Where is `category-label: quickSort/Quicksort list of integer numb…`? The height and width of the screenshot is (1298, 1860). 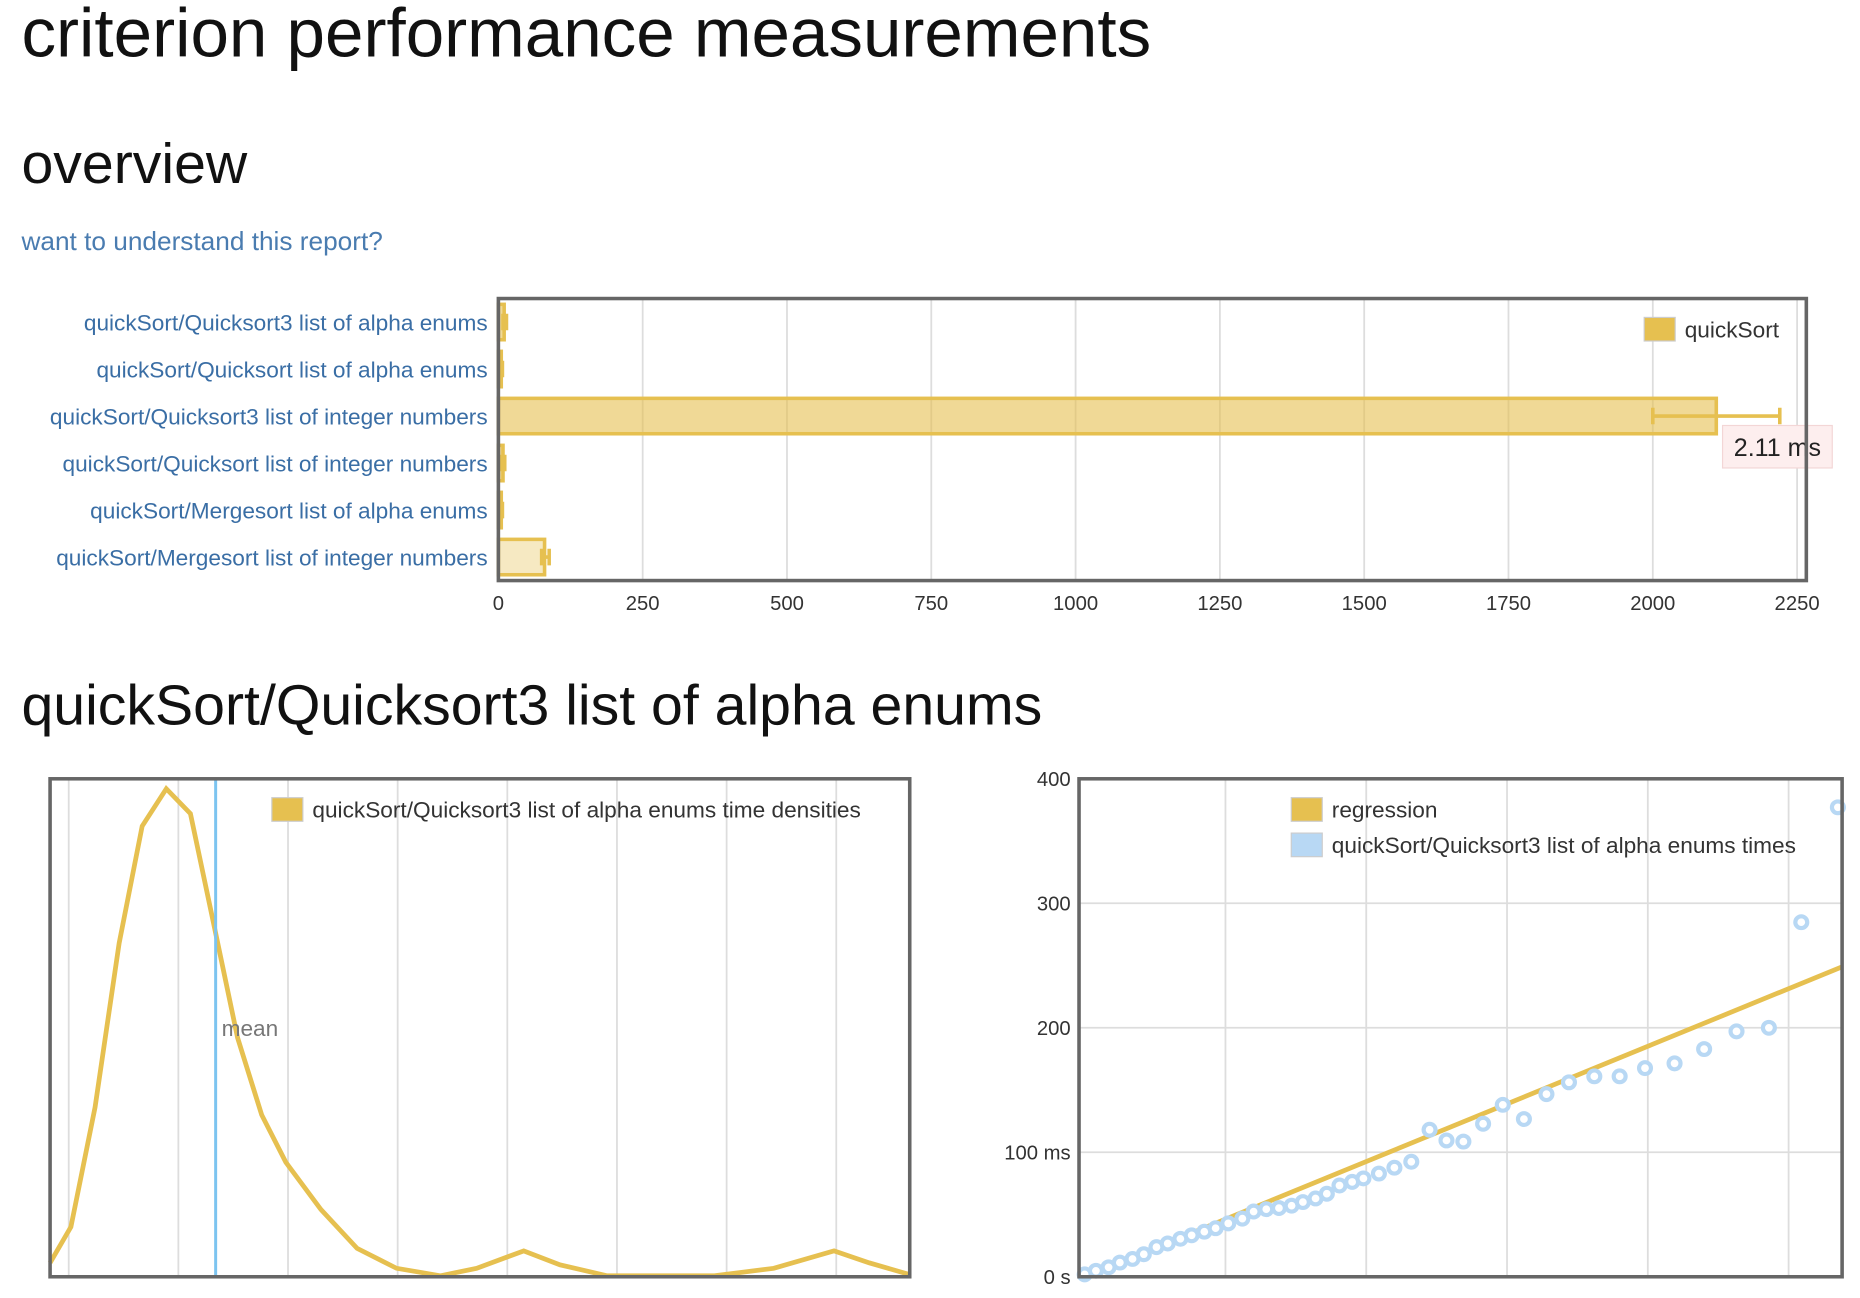
category-label: quickSort/Quicksort list of integer numb… is located at coordinates (274, 463).